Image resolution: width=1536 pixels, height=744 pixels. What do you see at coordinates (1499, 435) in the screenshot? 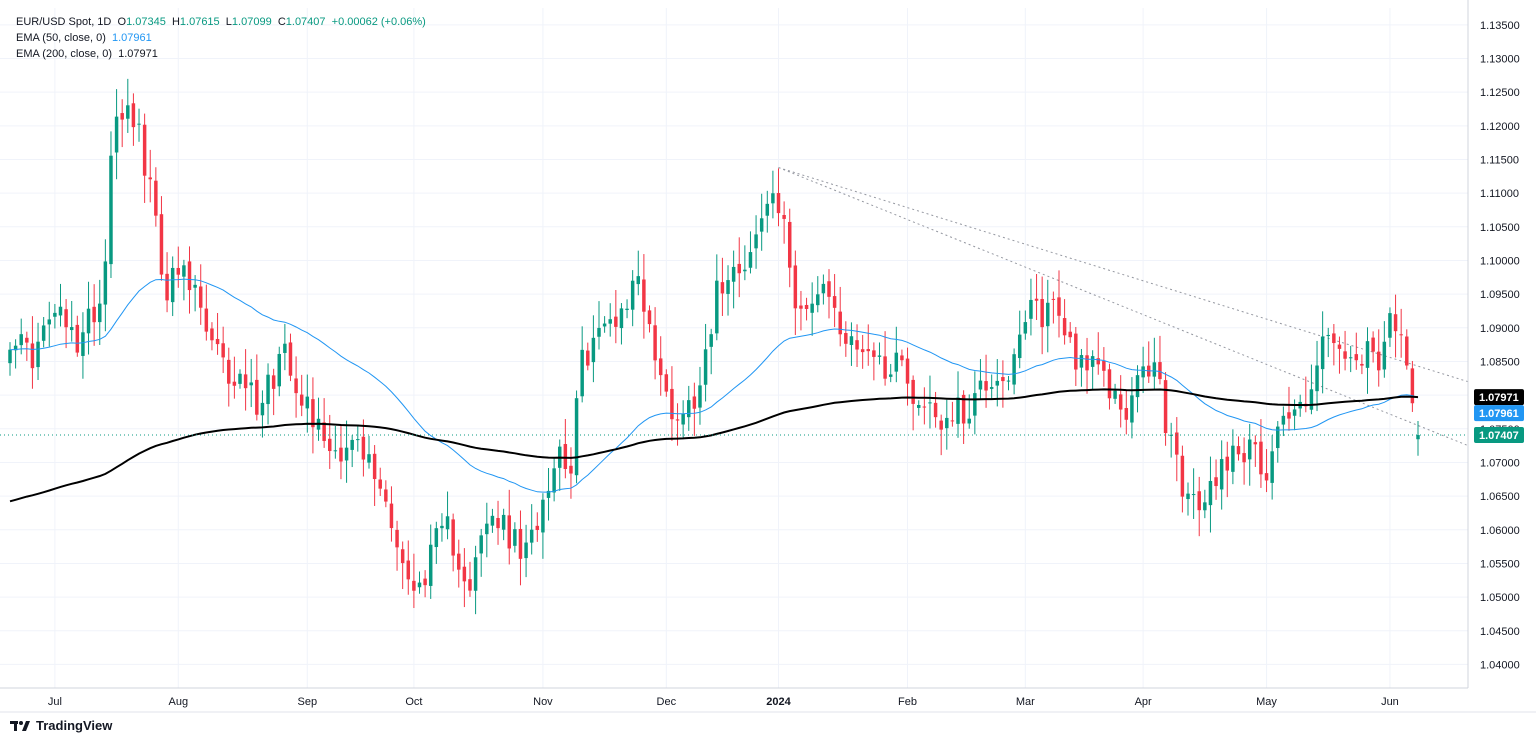
I see `price-label: 1.07407` at bounding box center [1499, 435].